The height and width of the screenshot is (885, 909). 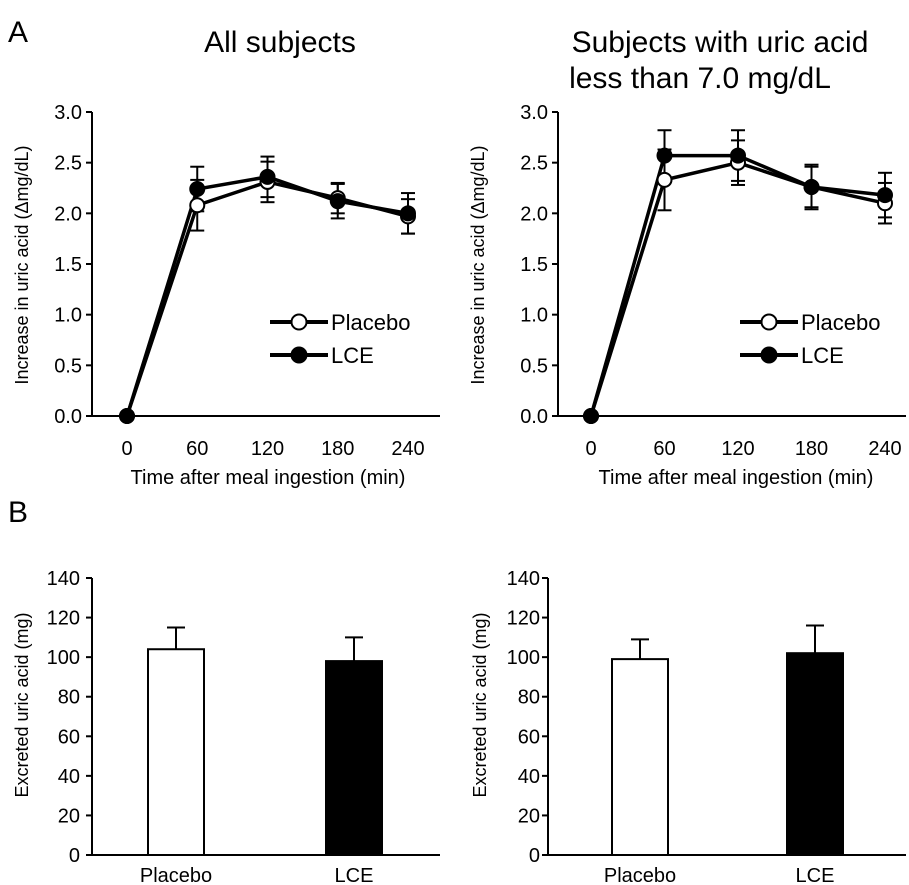 What do you see at coordinates (700, 78) in the screenshot?
I see `chart-title-line-2: less than 7.0 mg/dL` at bounding box center [700, 78].